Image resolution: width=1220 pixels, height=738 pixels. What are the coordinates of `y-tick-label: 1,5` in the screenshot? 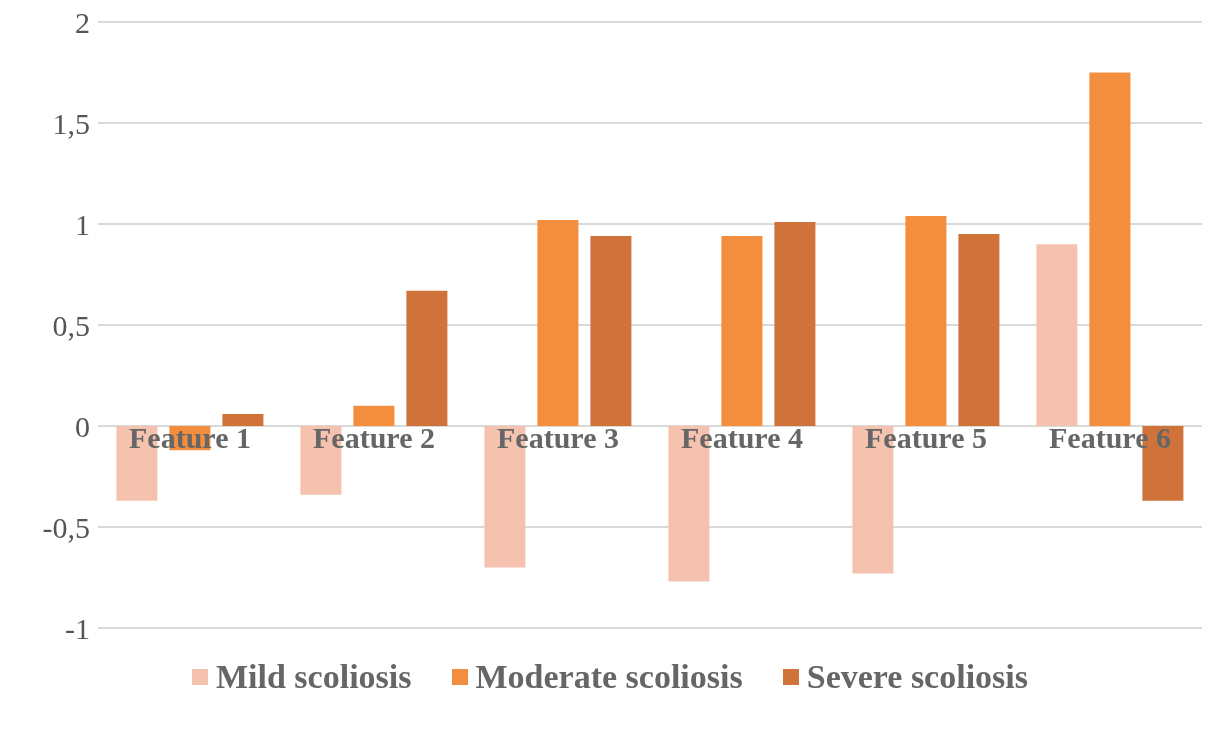 It's located at (71, 123).